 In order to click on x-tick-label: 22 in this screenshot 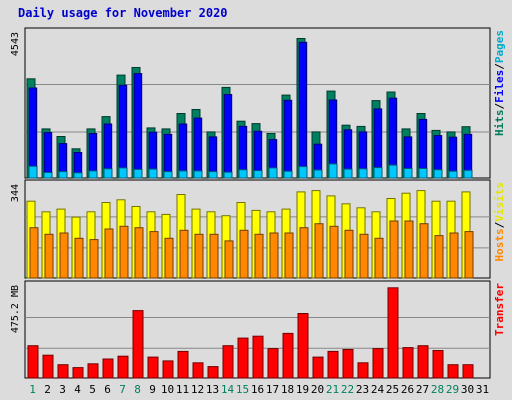, I will do `click(347, 389)`.